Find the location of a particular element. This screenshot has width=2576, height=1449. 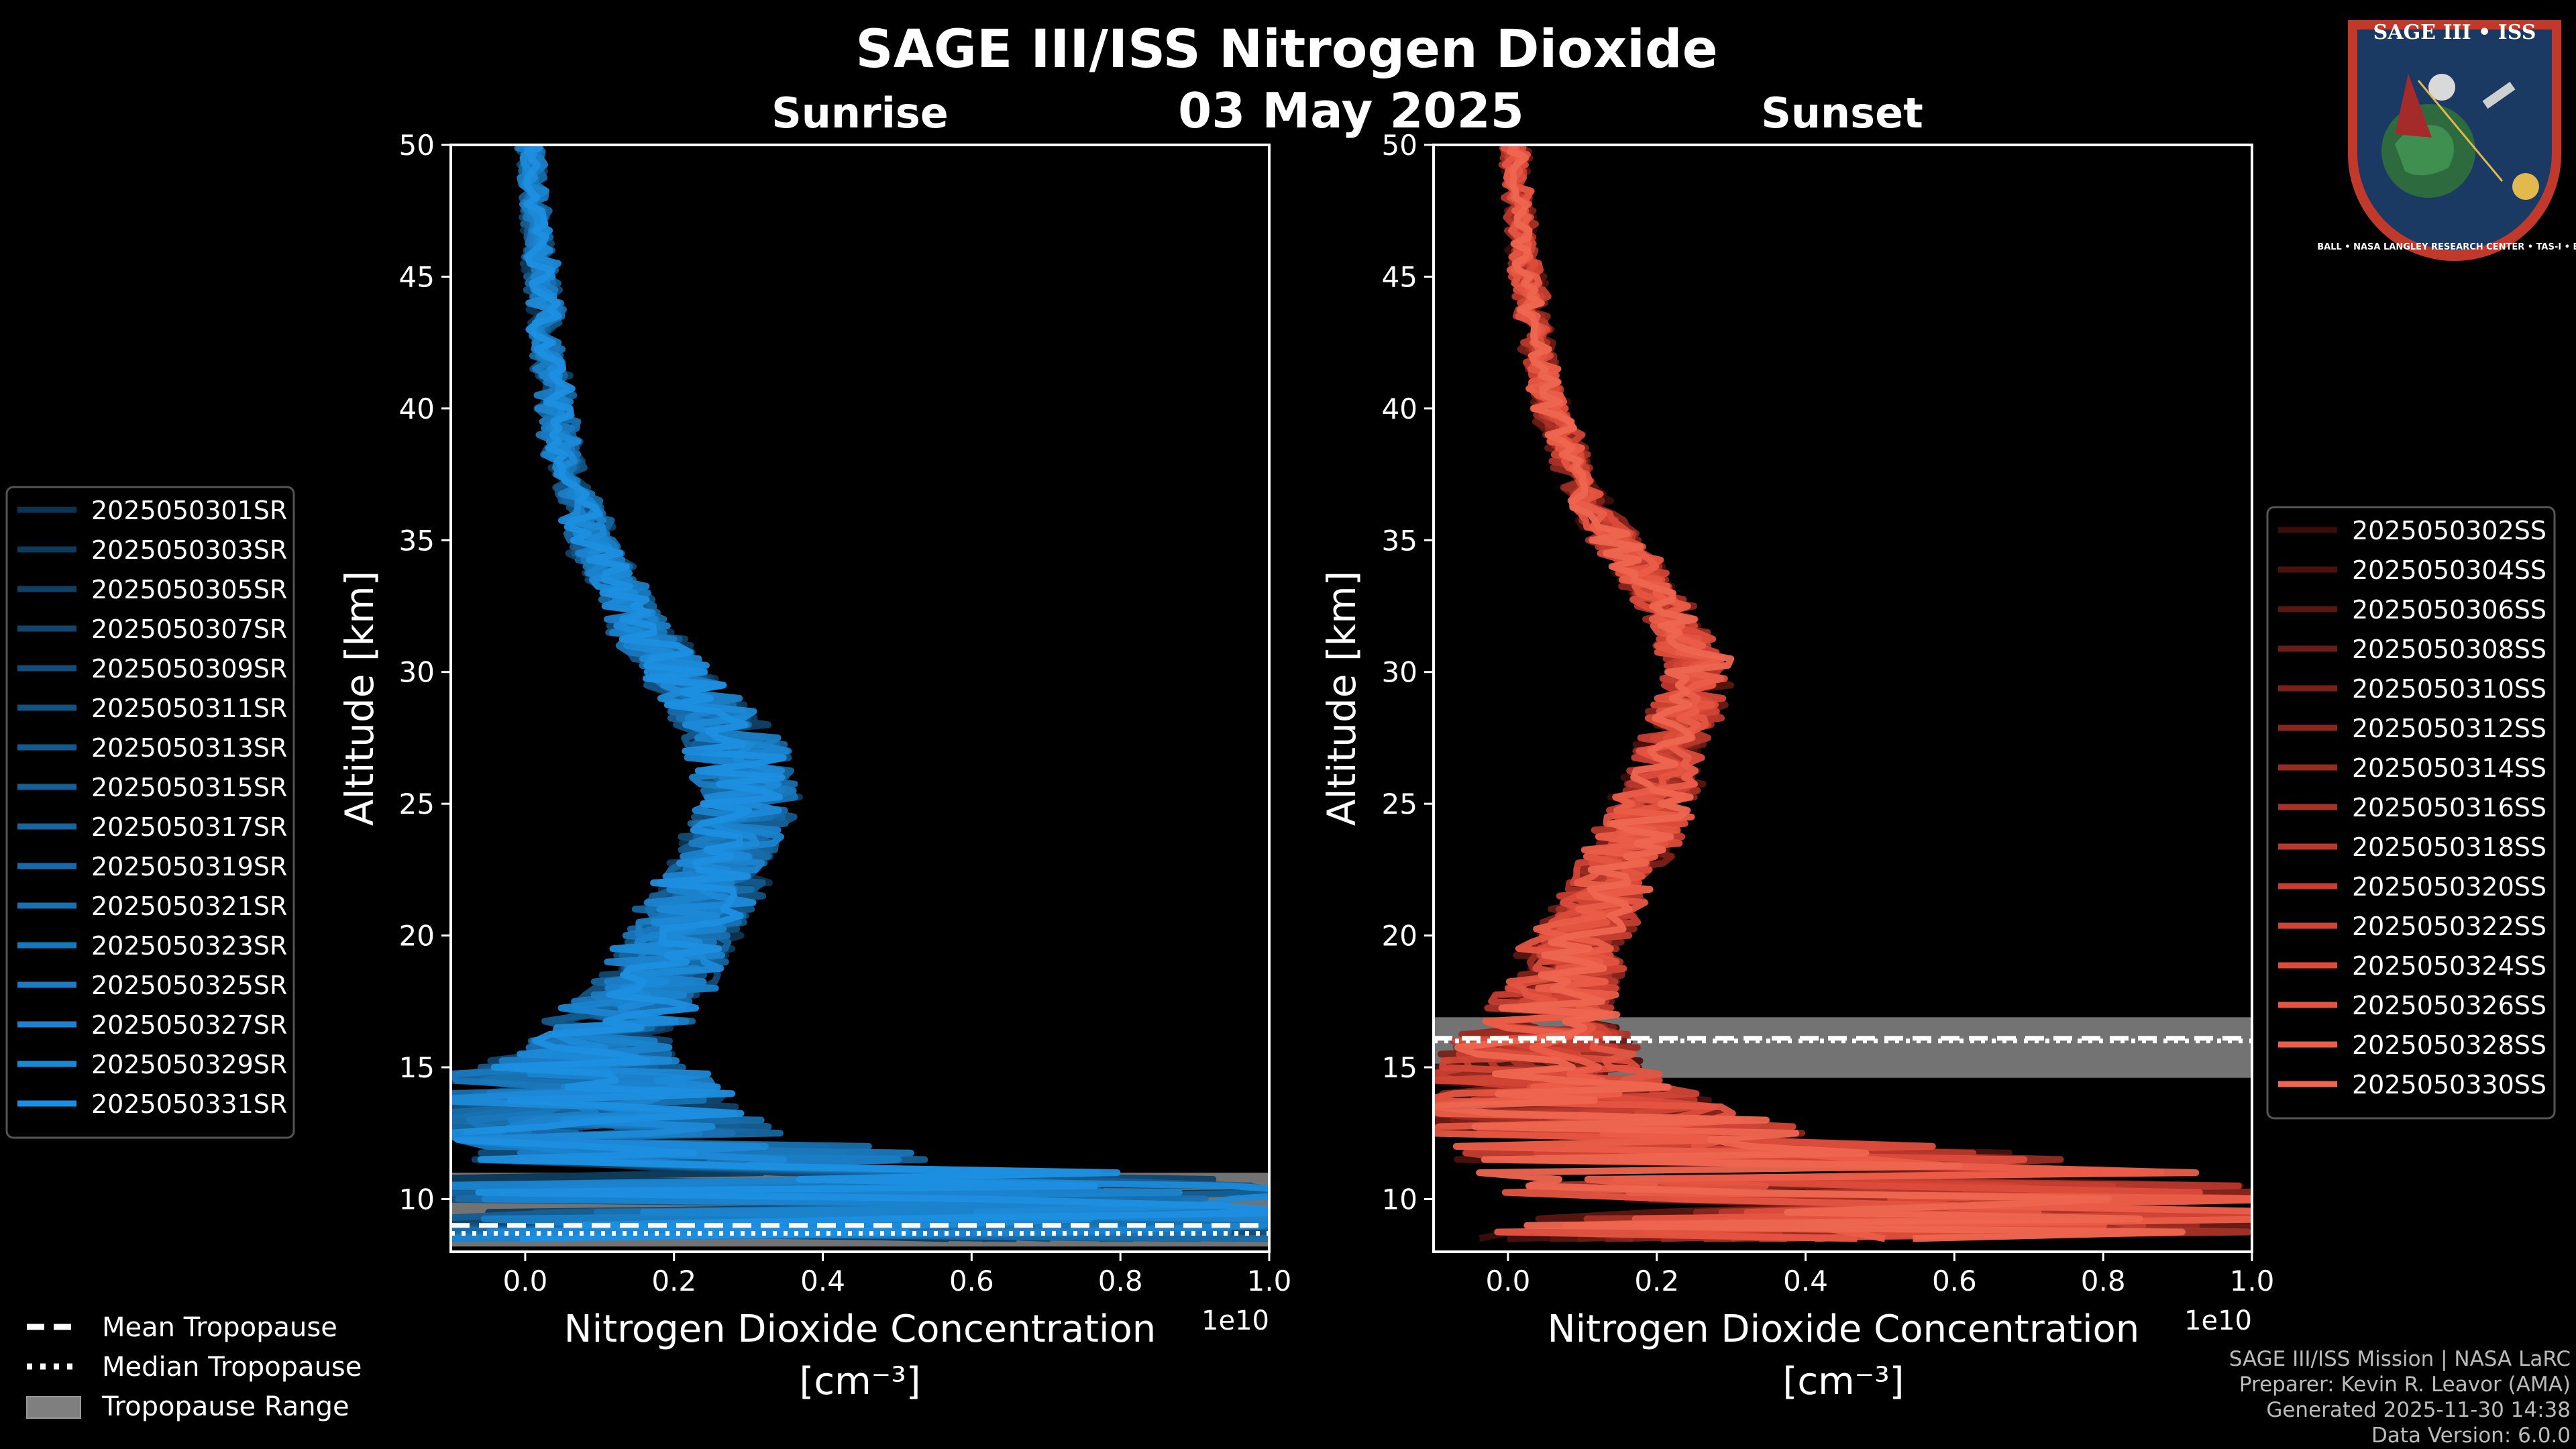

sunset-y-tick-label: 20 is located at coordinates (1399, 936).